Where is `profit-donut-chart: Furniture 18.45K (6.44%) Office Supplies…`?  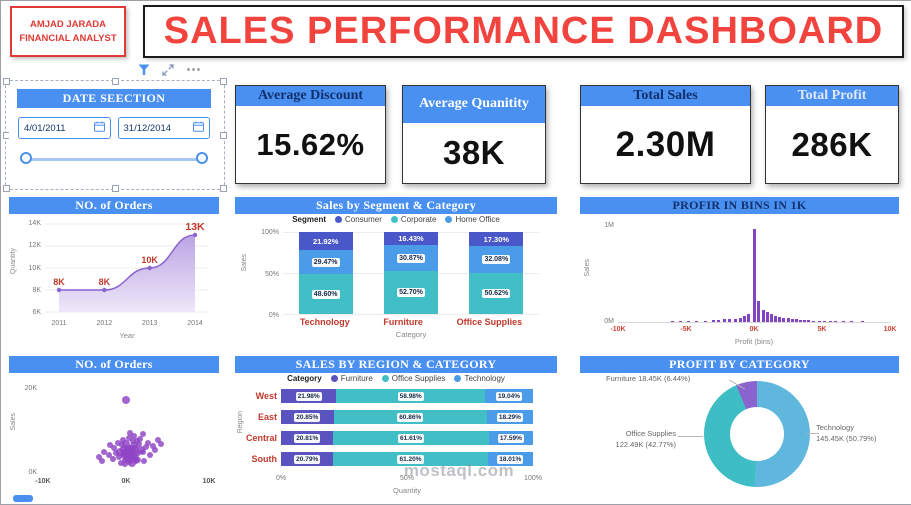 profit-donut-chart: Furniture 18.45K (6.44%) Office Supplies… is located at coordinates (739, 437).